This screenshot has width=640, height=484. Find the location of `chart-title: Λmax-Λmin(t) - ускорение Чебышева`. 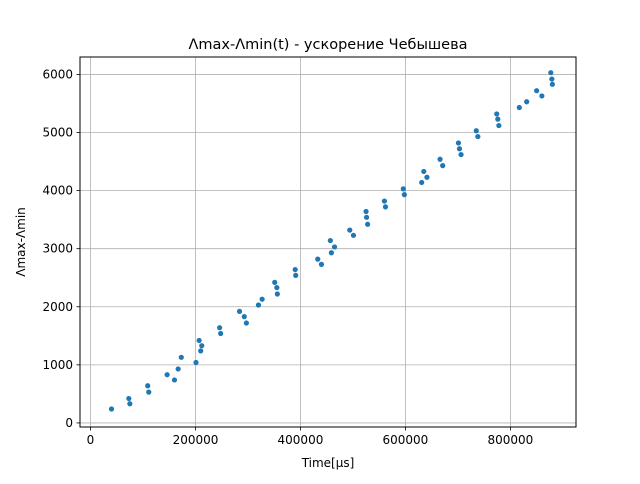

chart-title: Λmax-Λmin(t) - ускорение Чебышева is located at coordinates (327, 45).